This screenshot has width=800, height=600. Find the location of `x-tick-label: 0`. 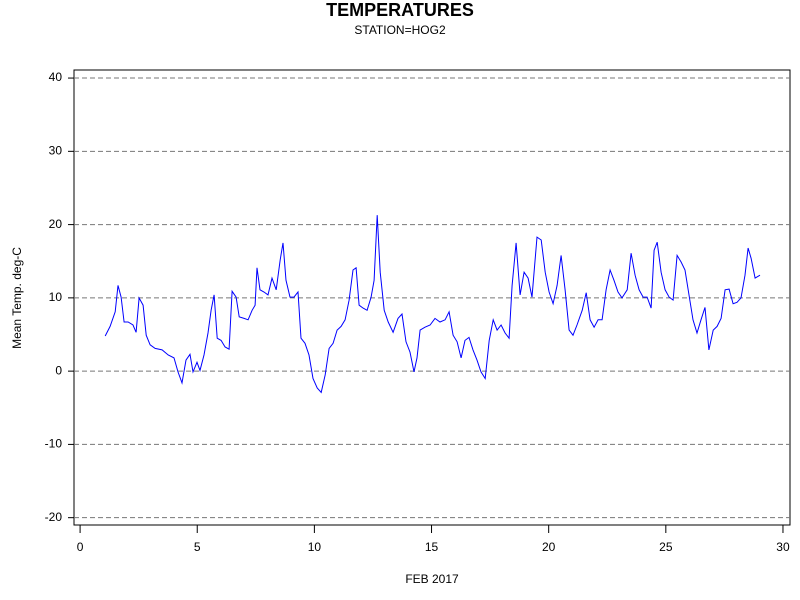

x-tick-label: 0 is located at coordinates (80, 547).